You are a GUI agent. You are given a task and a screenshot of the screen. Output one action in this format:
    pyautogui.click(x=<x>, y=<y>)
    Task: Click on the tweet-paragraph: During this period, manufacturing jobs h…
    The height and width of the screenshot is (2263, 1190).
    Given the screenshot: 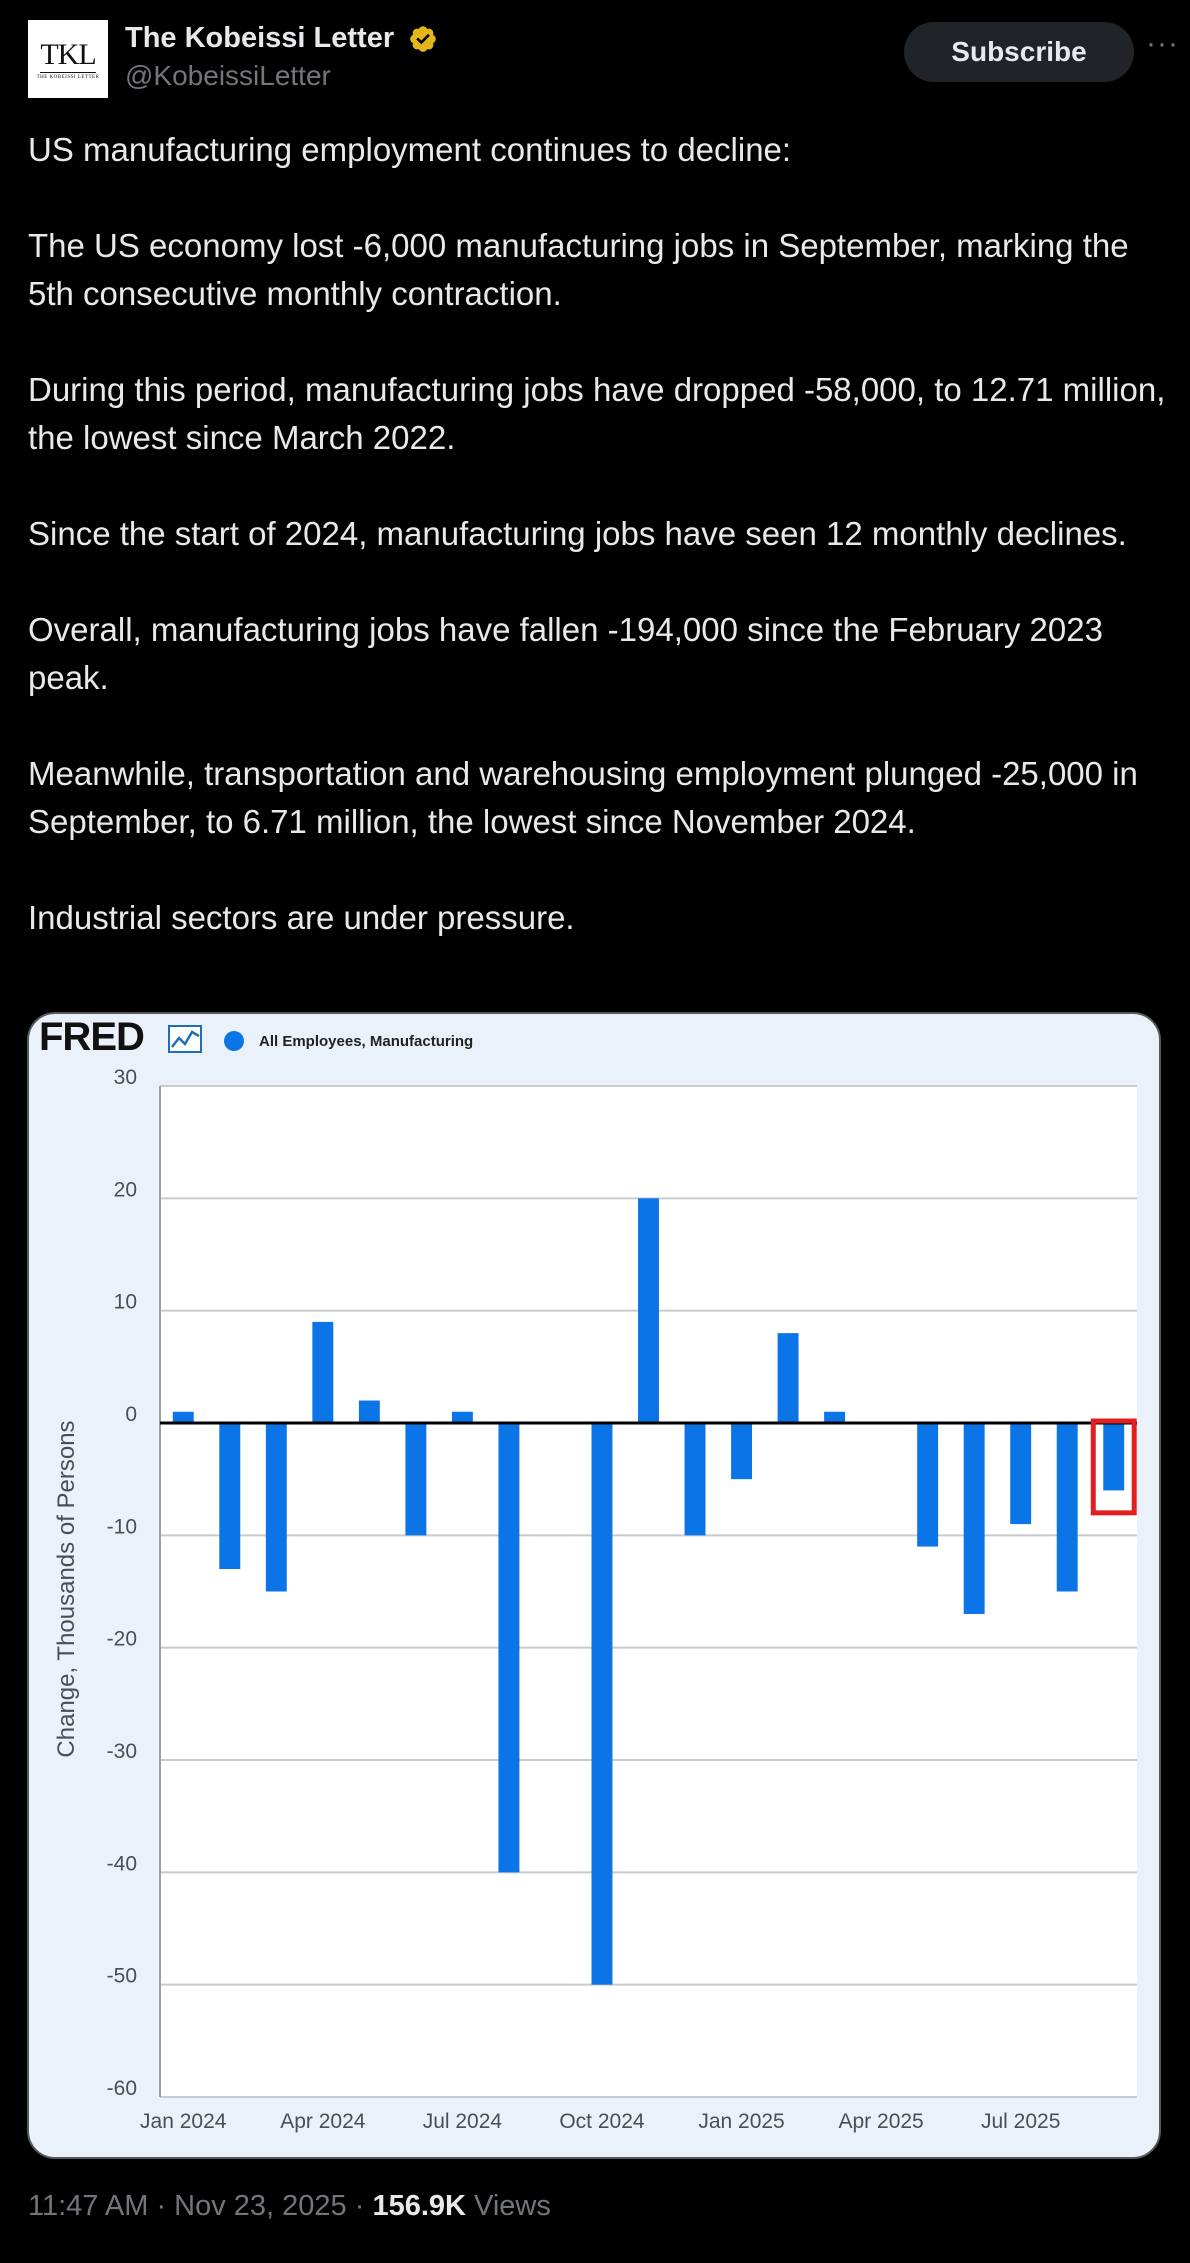 What is the action you would take?
    pyautogui.click(x=597, y=413)
    